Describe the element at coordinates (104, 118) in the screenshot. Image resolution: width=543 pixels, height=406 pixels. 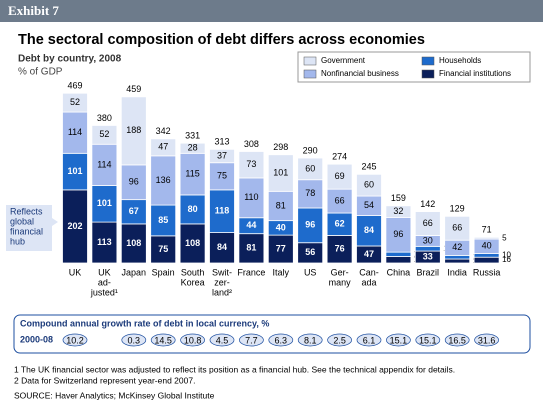
I see `total-label: 380` at that location.